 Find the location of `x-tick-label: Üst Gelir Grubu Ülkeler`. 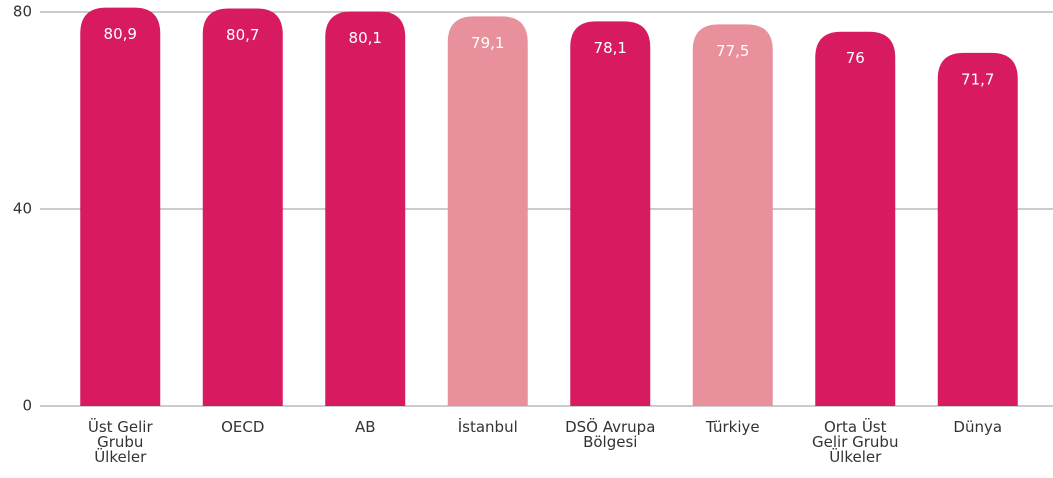

x-tick-label: Üst Gelir Grubu Ülkeler is located at coordinates (120, 442).